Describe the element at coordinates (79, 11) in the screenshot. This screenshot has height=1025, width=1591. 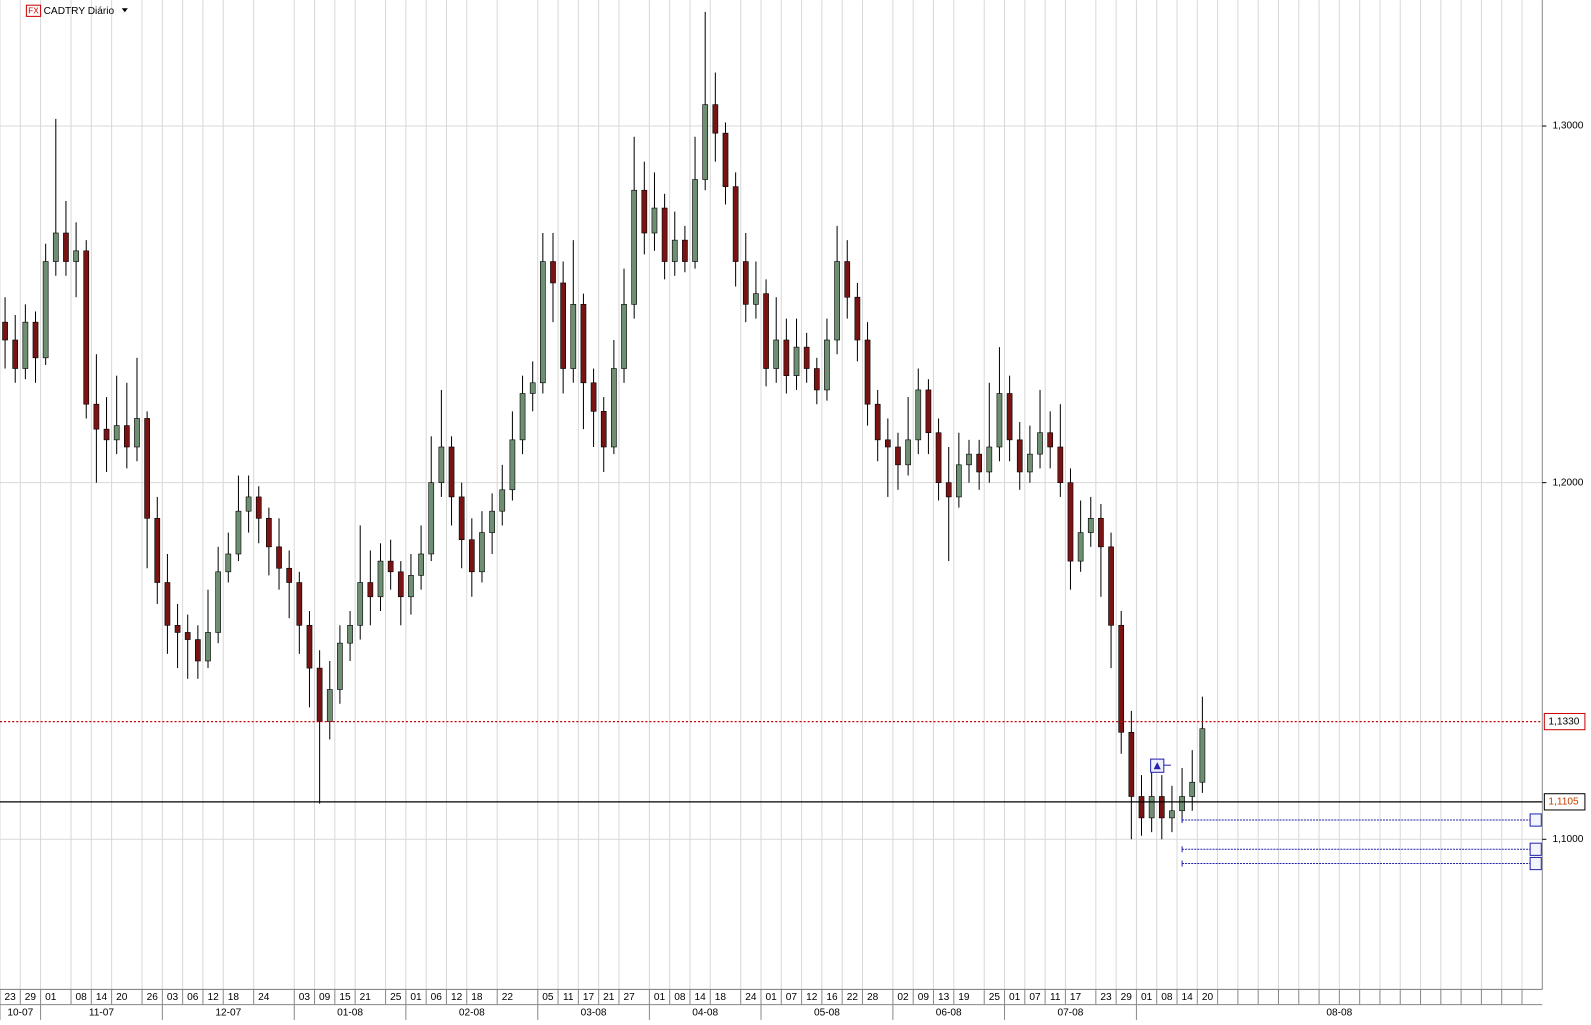
I see `chart-title: CADTRY Diário` at that location.